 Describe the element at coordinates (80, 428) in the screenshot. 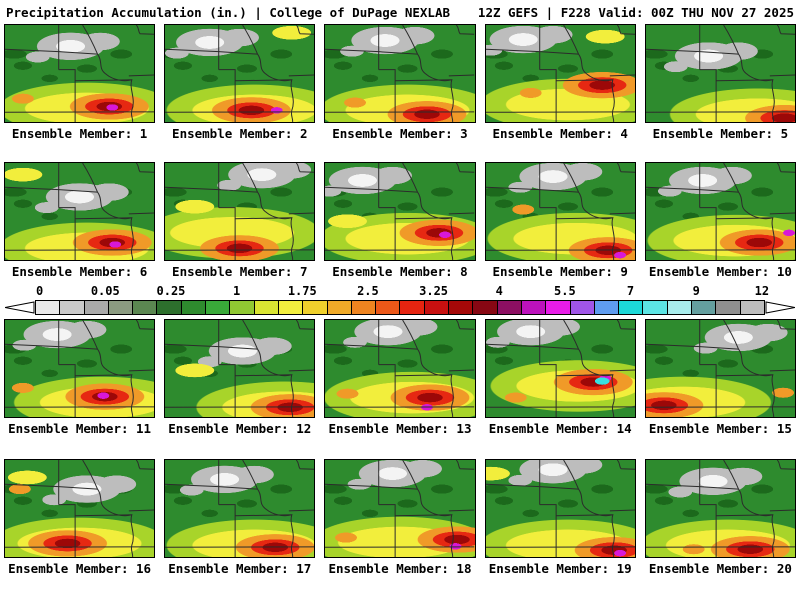

I see `ensemble-member-label: Ensemble Member: 11` at that location.